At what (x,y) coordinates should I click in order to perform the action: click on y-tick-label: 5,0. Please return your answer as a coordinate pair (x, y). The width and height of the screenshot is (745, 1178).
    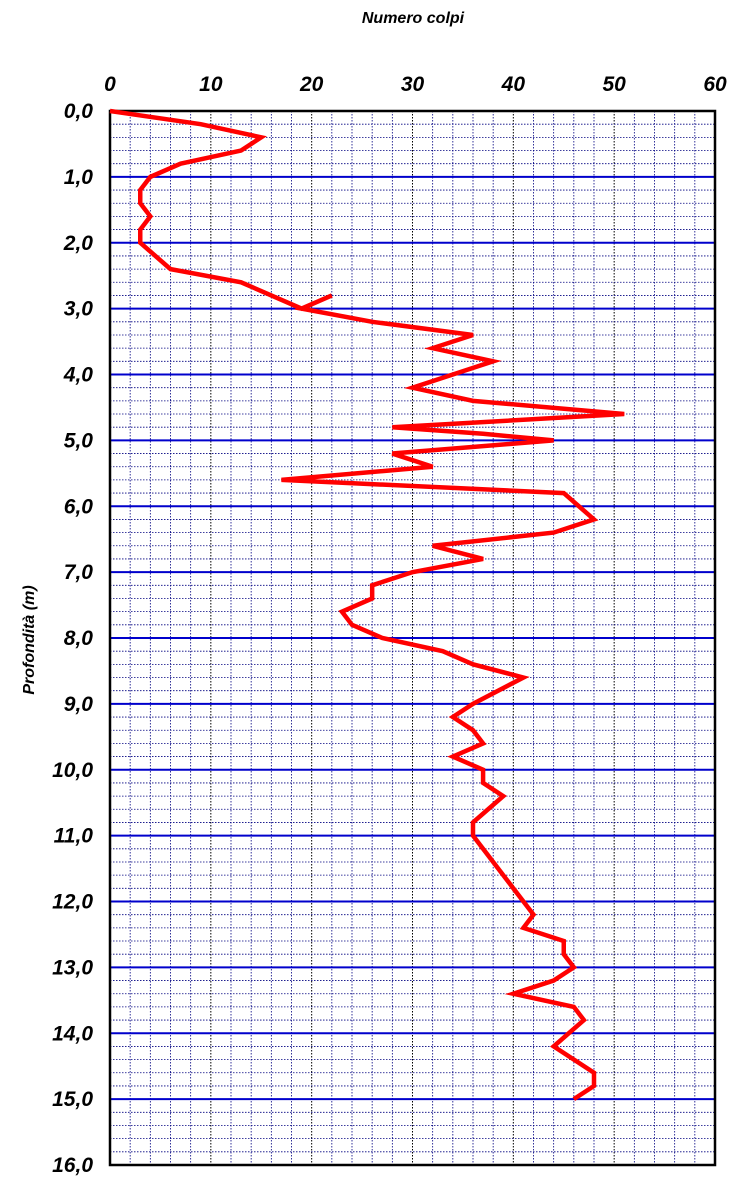
    Looking at the image, I should click on (79, 440).